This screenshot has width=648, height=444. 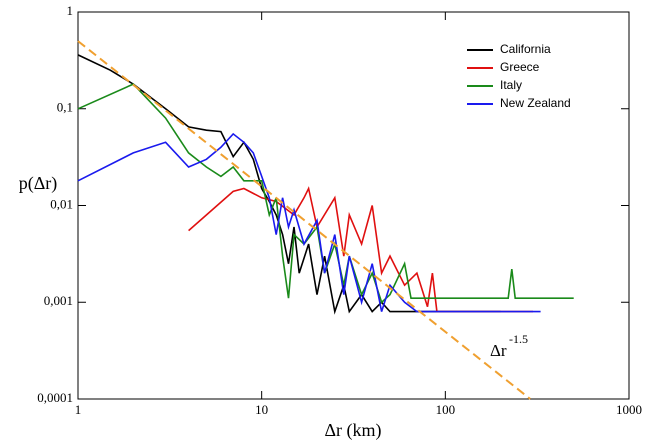 What do you see at coordinates (520, 67) in the screenshot?
I see `legend-label: Greece` at bounding box center [520, 67].